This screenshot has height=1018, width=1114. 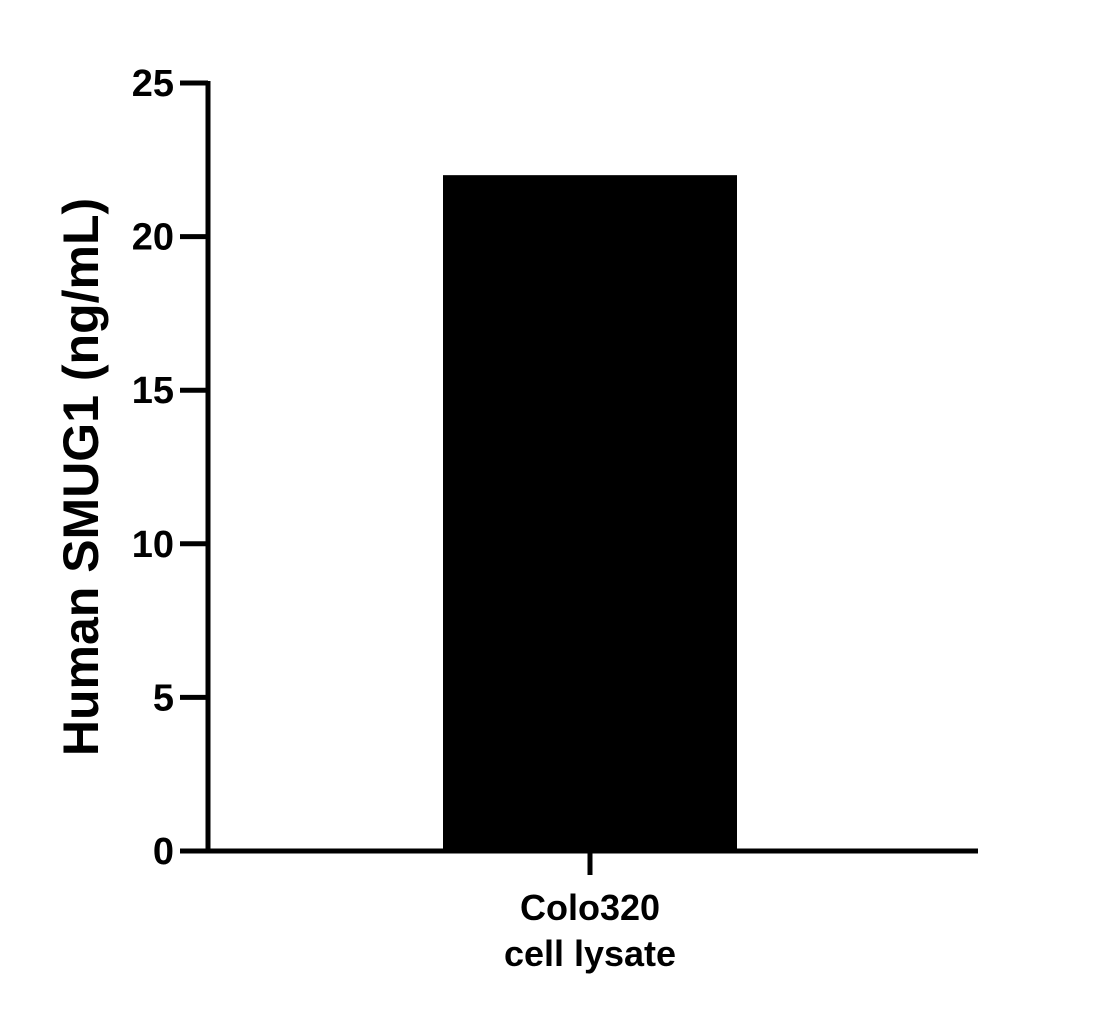 What do you see at coordinates (163, 698) in the screenshot?
I see `y-tick-label: 5` at bounding box center [163, 698].